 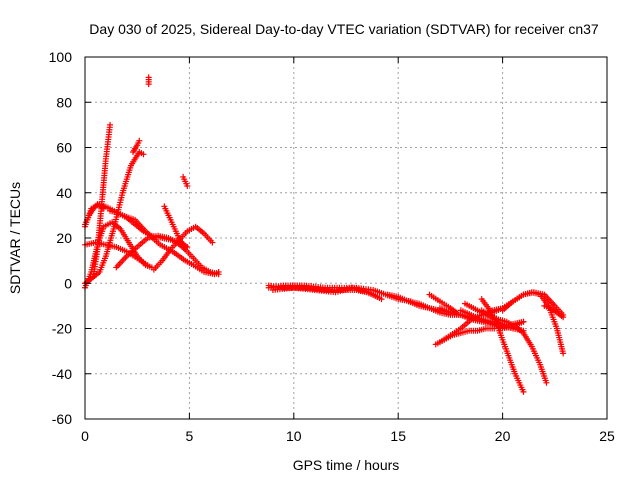 What do you see at coordinates (62, 329) in the screenshot?
I see `y-tick-label: -20` at bounding box center [62, 329].